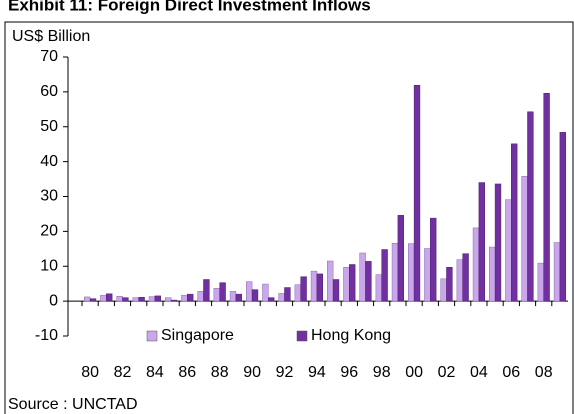 Image resolution: width=574 pixels, height=414 pixels. Describe the element at coordinates (90, 372) in the screenshot. I see `x-tick-label: 80` at that location.